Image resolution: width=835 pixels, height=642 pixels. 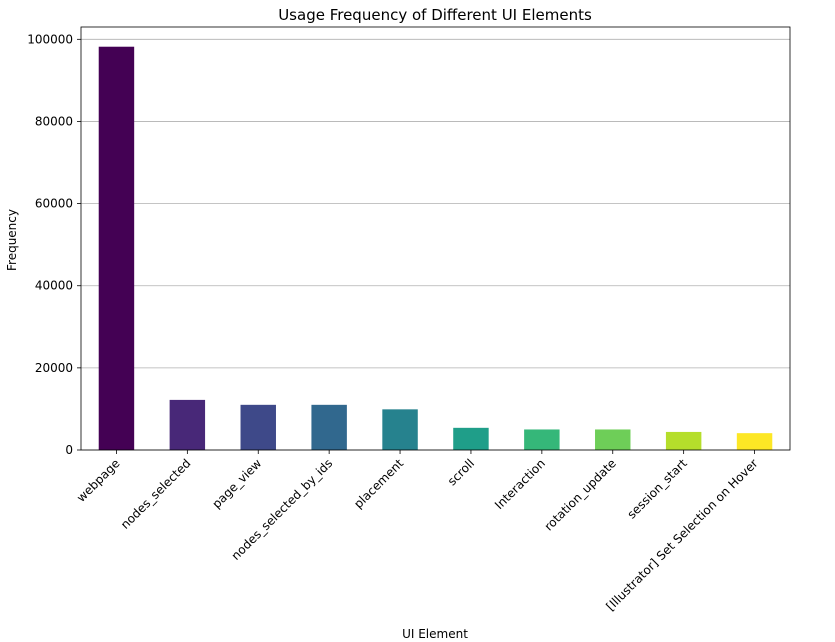 I want to click on bar-interaction, so click(x=542, y=439).